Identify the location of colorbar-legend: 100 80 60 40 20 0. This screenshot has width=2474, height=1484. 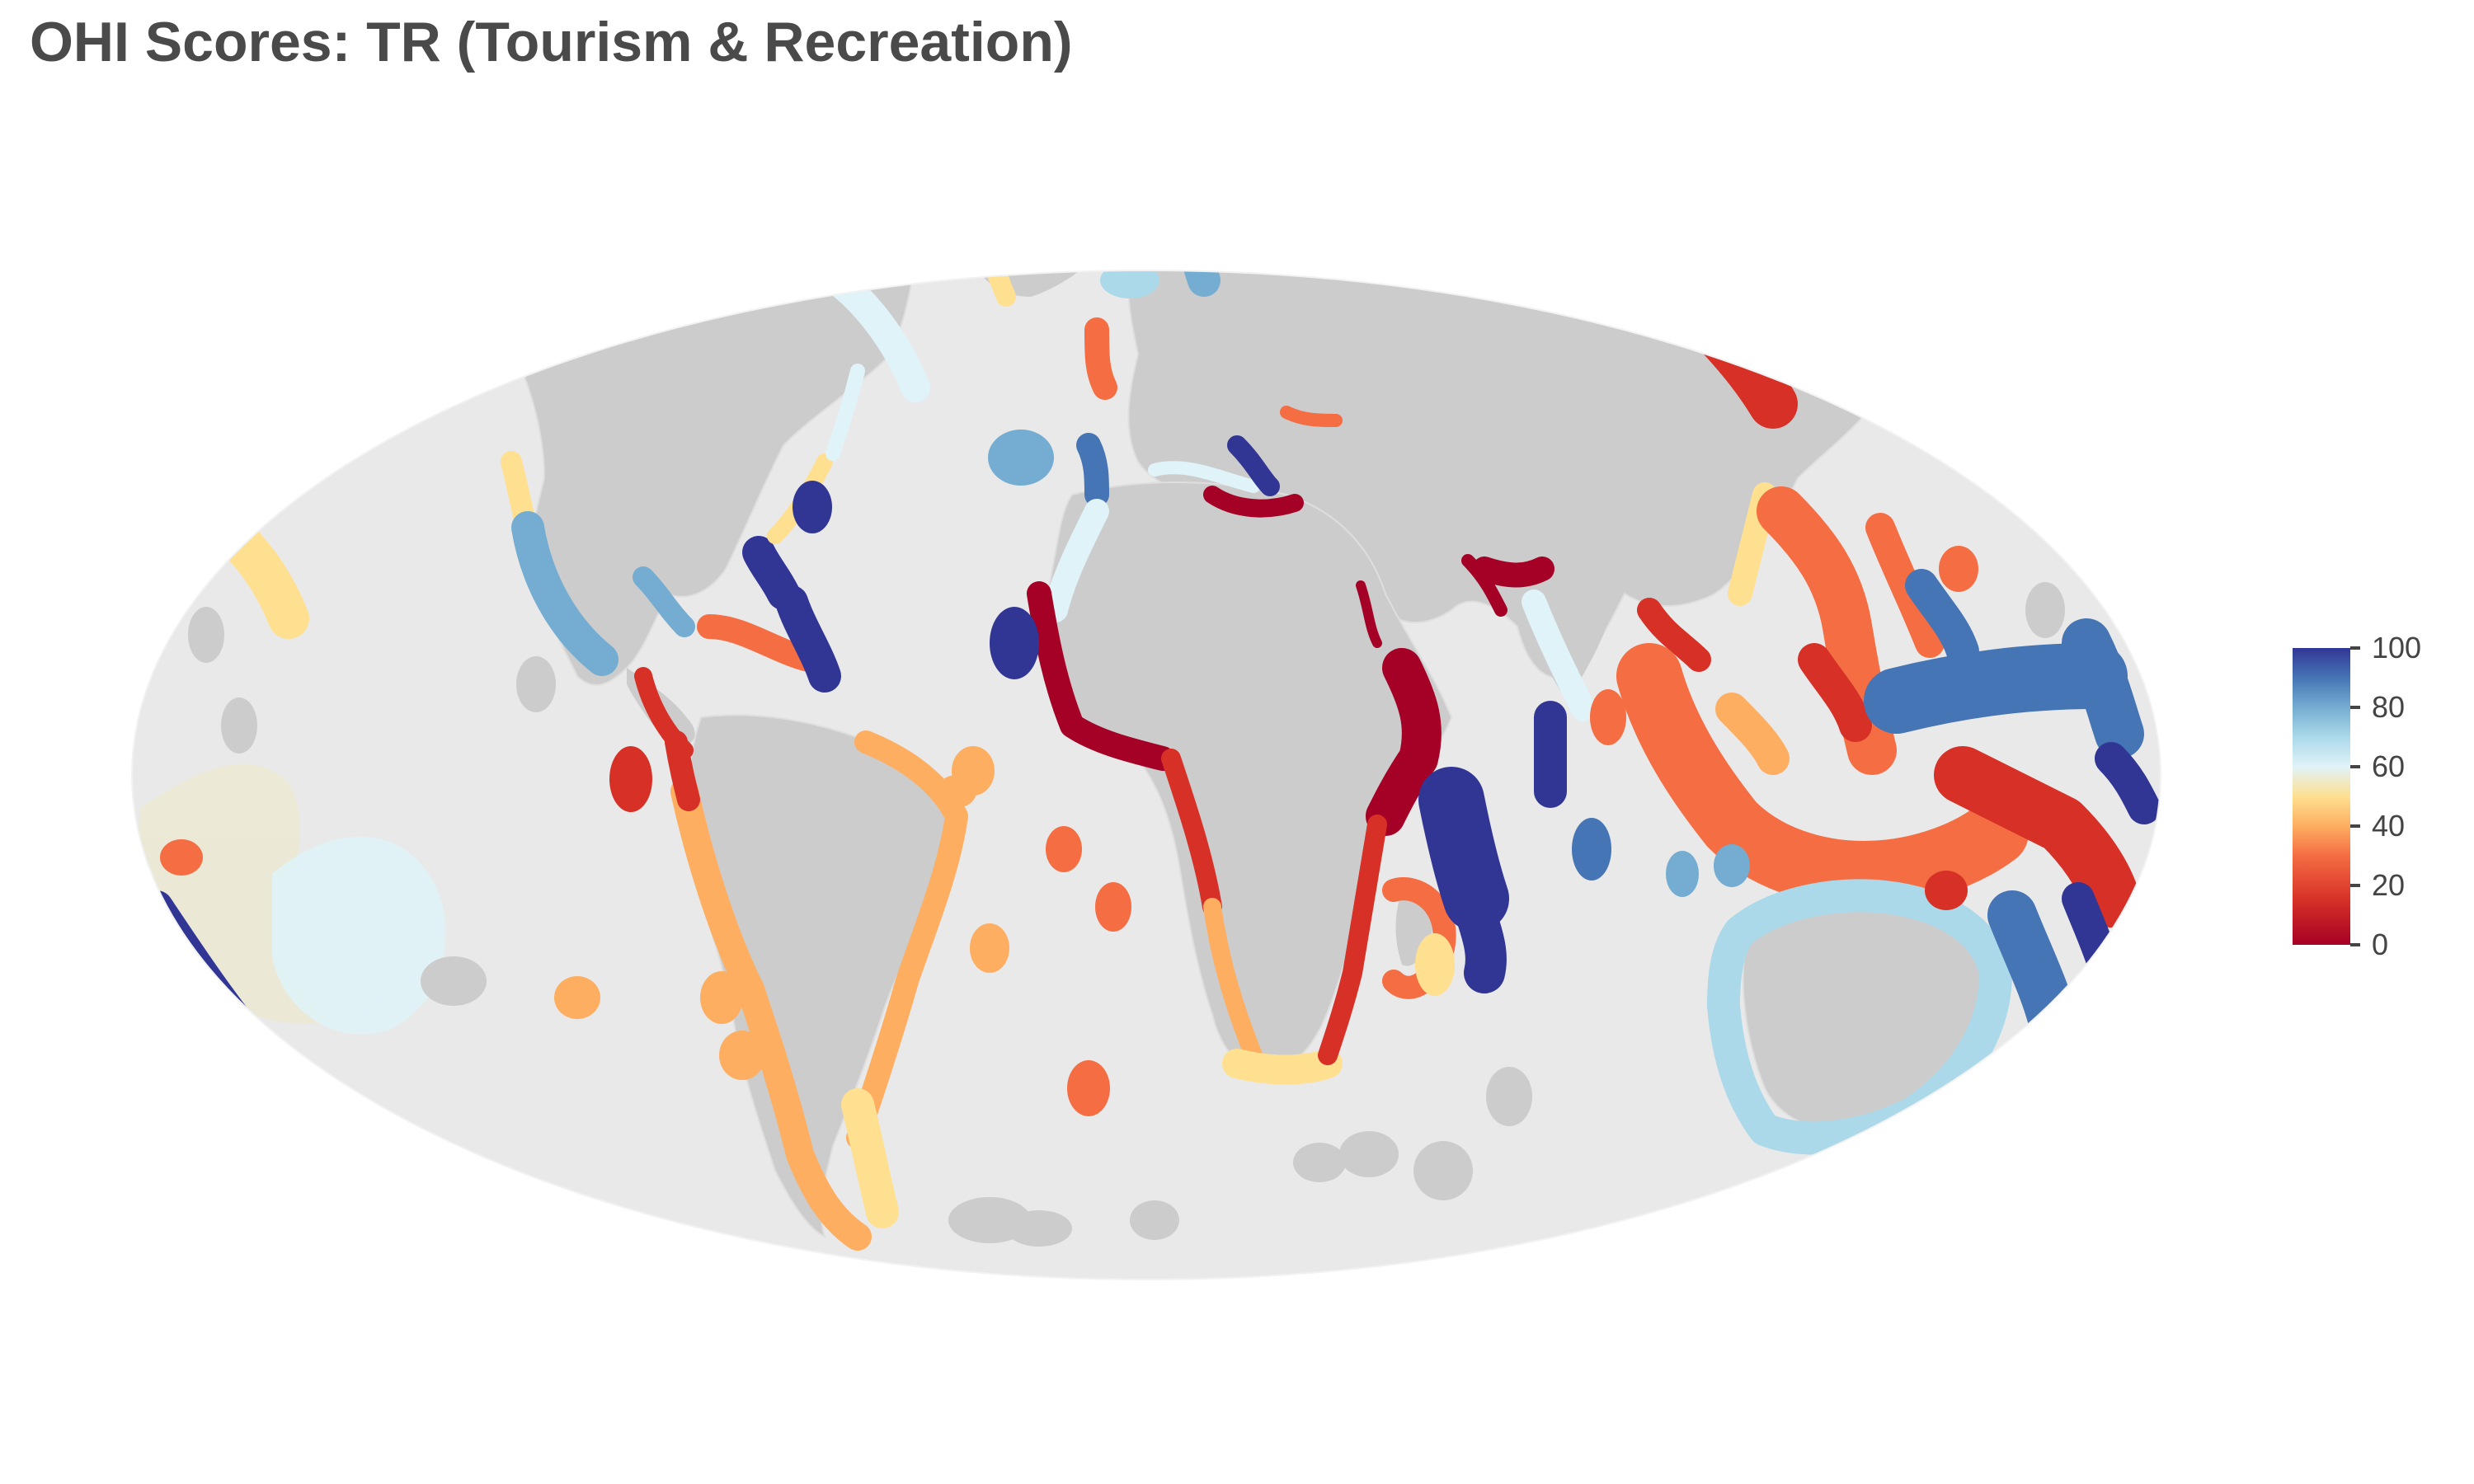
(2367, 797).